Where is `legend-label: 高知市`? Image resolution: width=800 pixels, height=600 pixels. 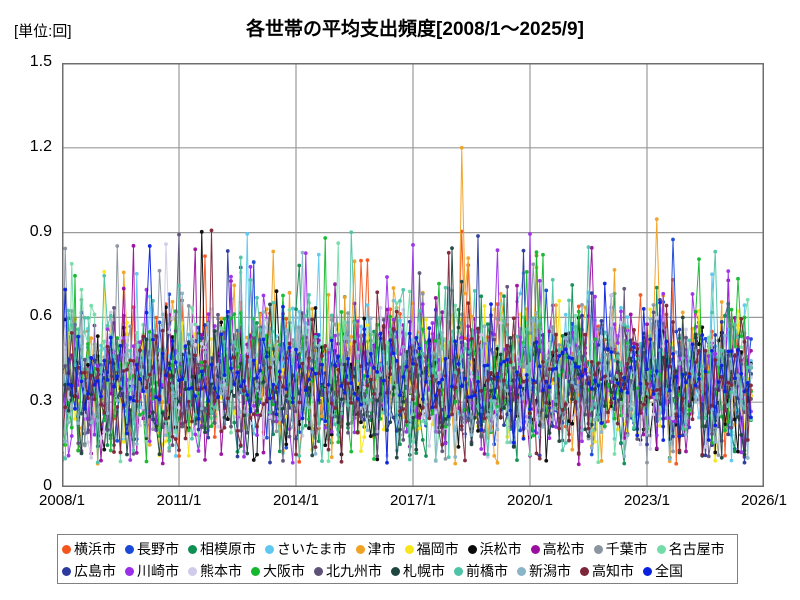
legend-label: 高知市 is located at coordinates (613, 571).